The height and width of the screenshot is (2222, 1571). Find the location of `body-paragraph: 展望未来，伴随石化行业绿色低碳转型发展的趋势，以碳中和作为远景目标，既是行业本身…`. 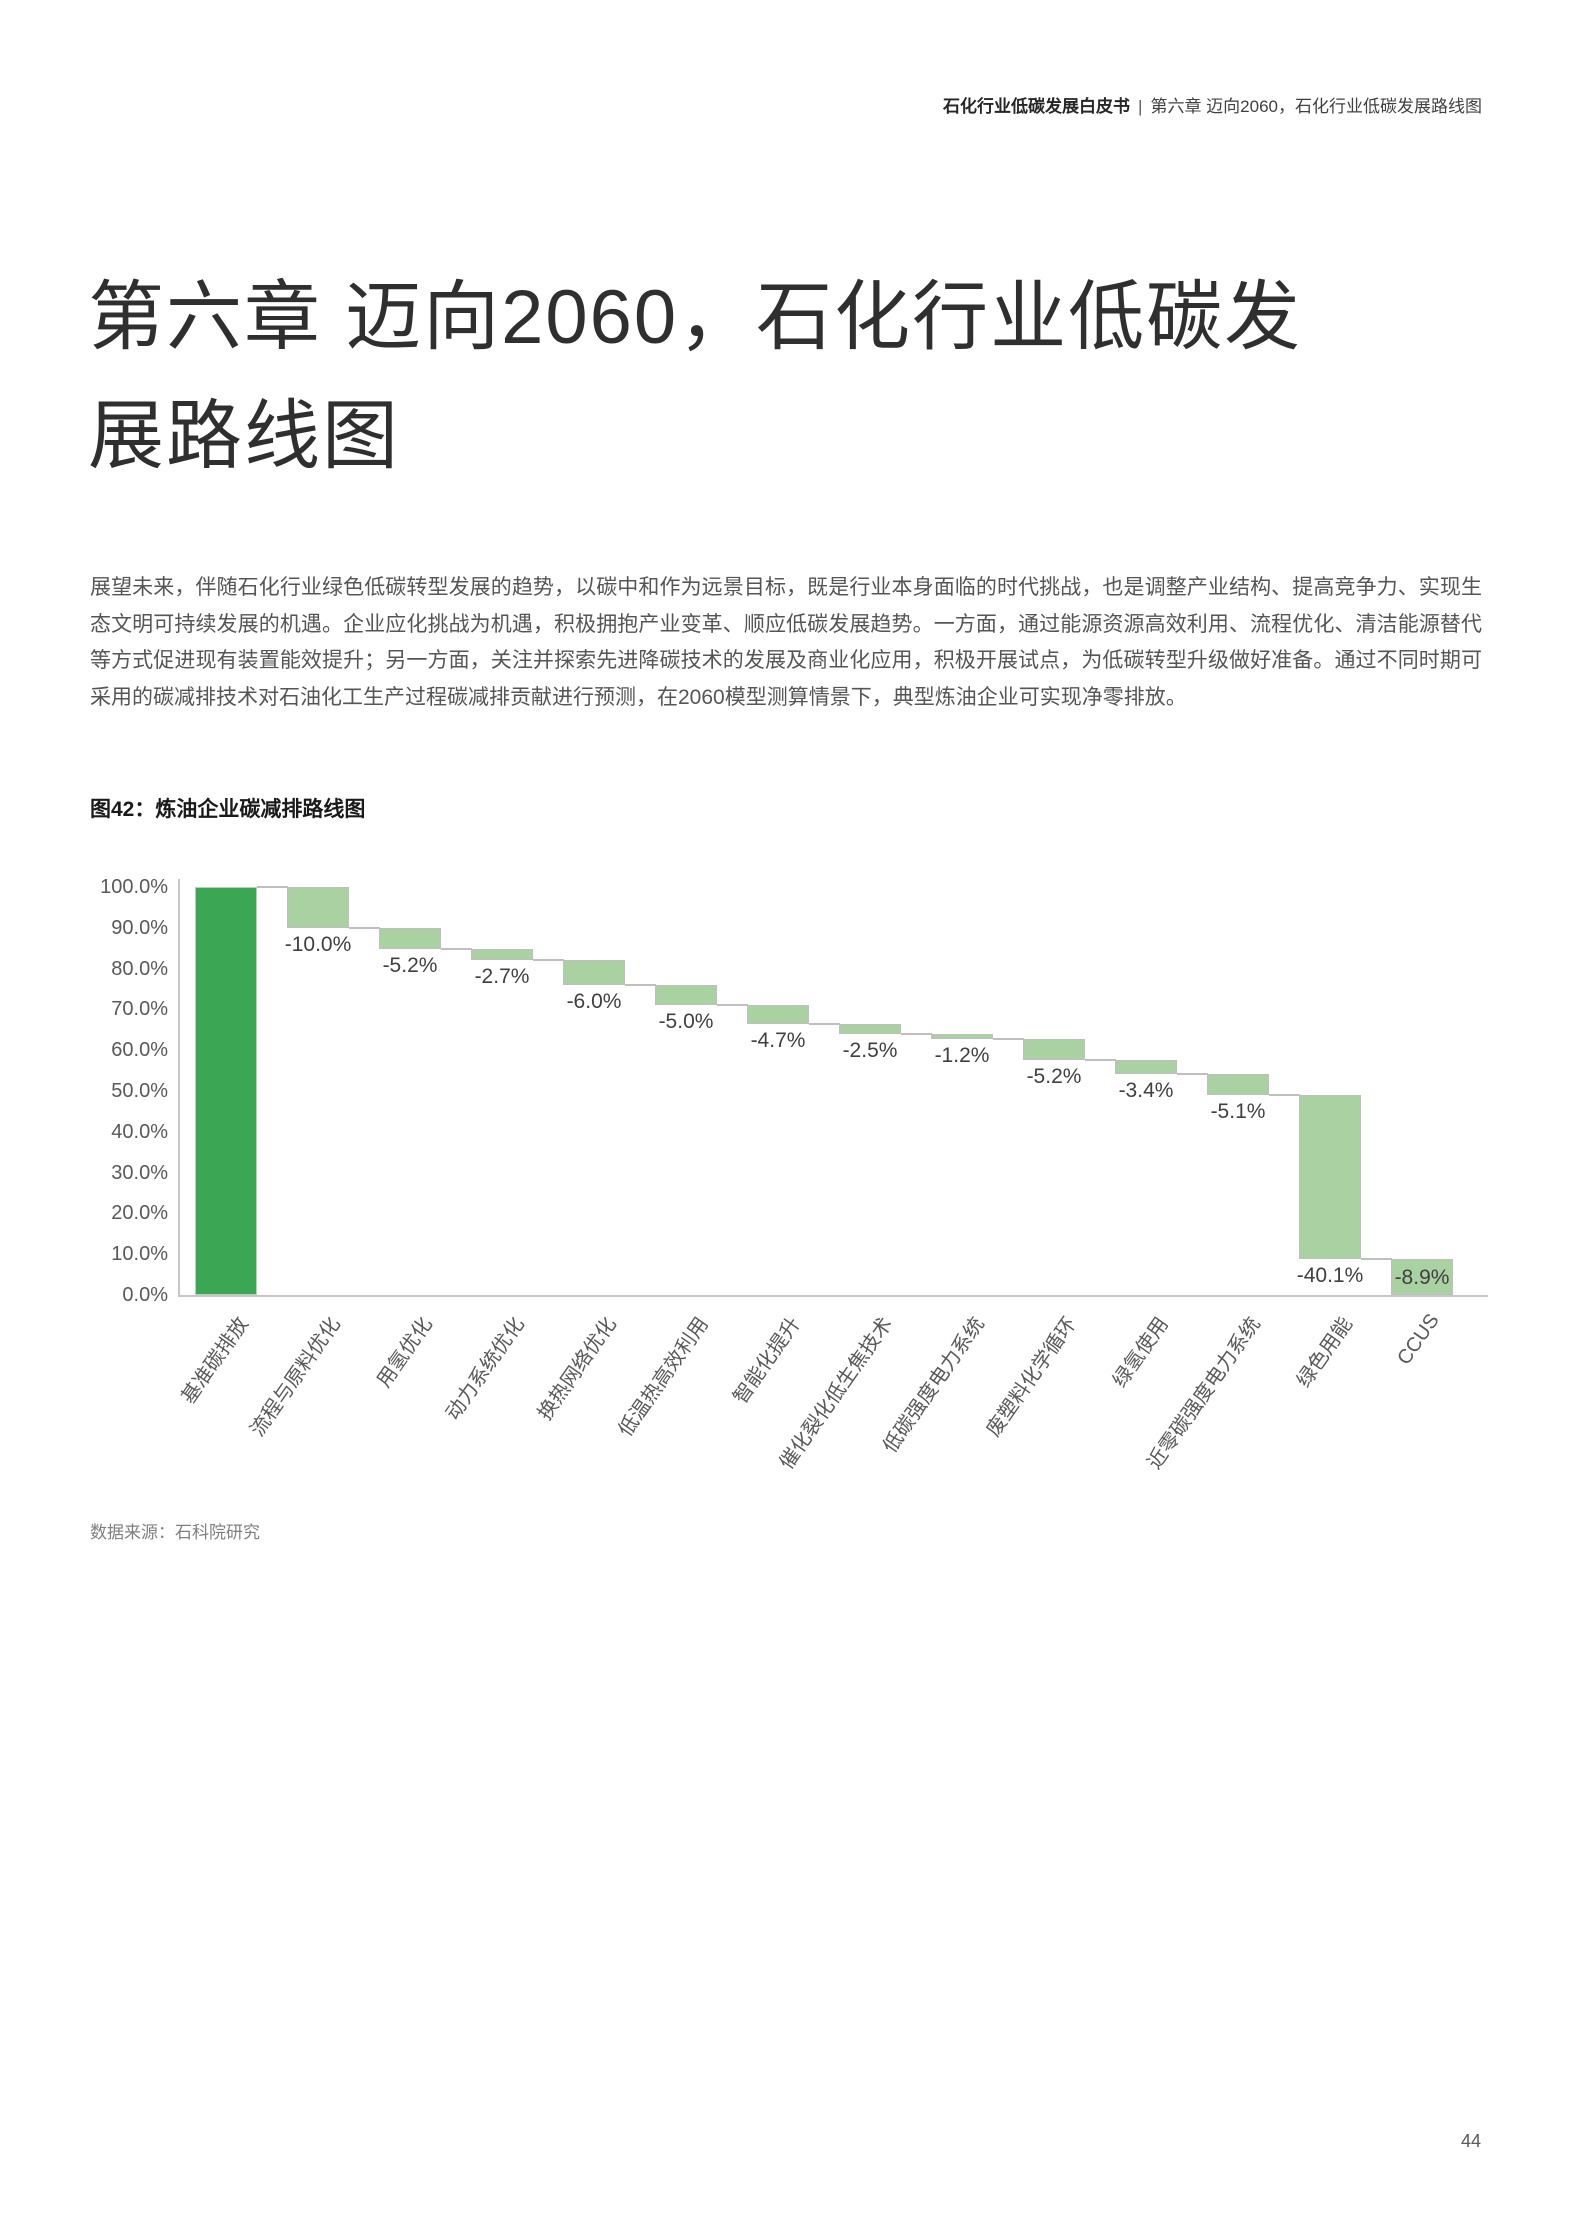

body-paragraph: 展望未来，伴随石化行业绿色低碳转型发展的趋势，以碳中和作为远景目标，既是行业本身… is located at coordinates (786, 642).